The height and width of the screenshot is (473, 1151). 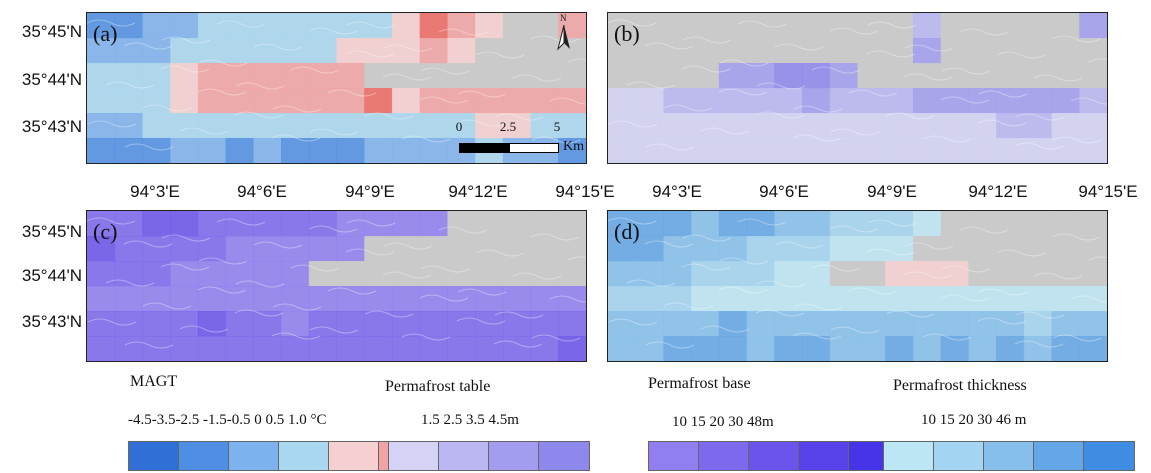 I want to click on legend-values-magt: -4.5-3.5-2.5 -1.5-0.5 0 0.5 1.0 °C, so click(x=227, y=420).